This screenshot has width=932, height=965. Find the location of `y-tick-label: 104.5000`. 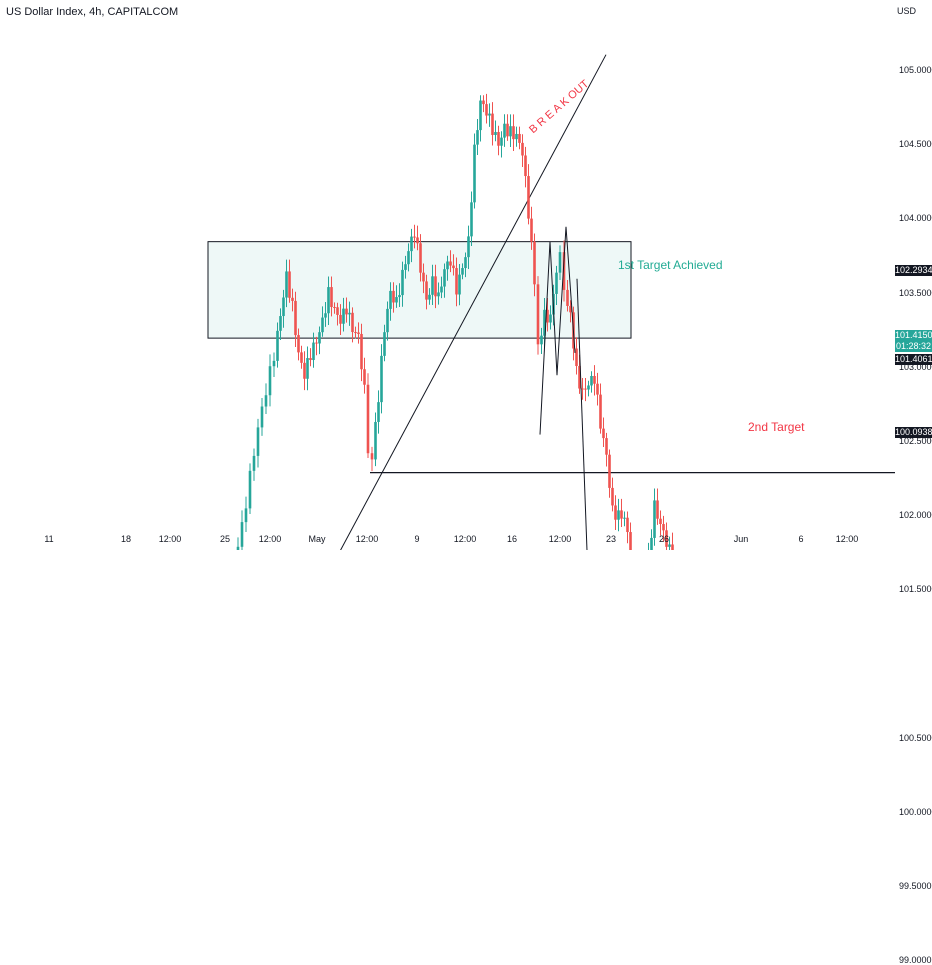

y-tick-label: 104.5000 is located at coordinates (915, 144).